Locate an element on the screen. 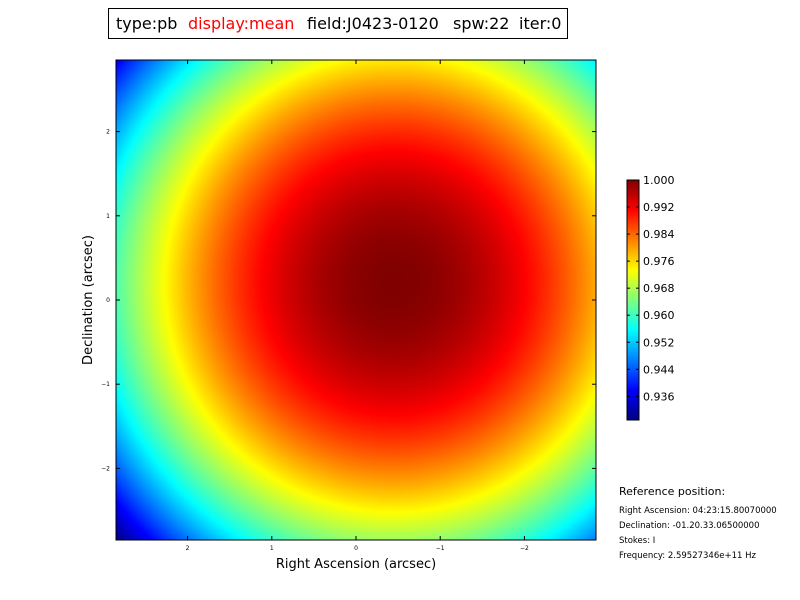 The image size is (800, 600). reference-stokes: Stokes: I is located at coordinates (637, 541).